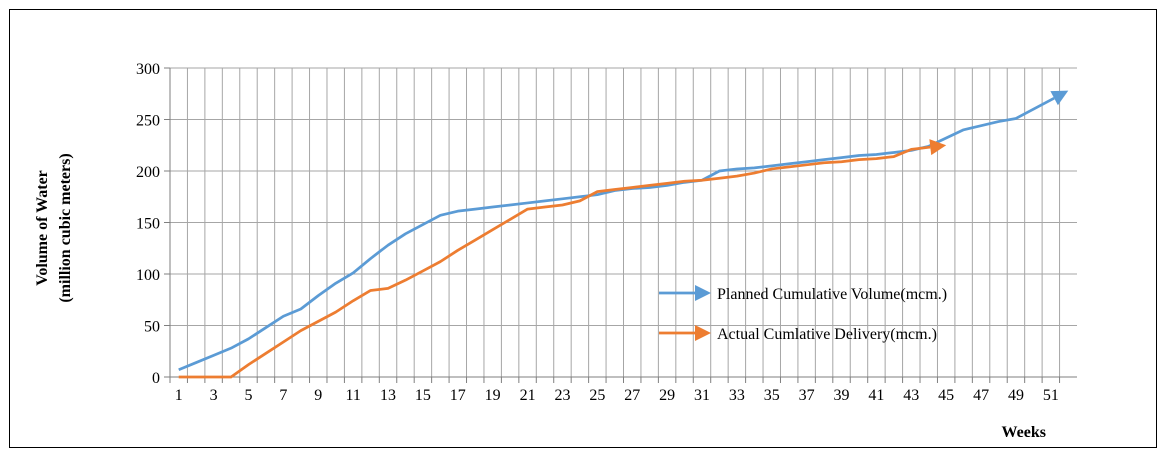 This screenshot has height=462, width=1166. I want to click on legend-label-2: Actual Cumlative Delivery(mcm.), so click(827, 334).